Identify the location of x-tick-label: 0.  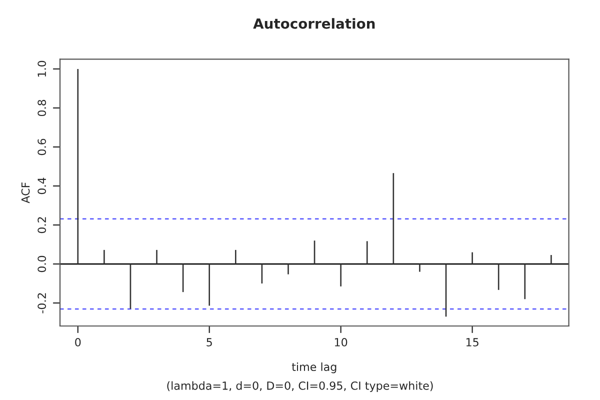
(78, 342).